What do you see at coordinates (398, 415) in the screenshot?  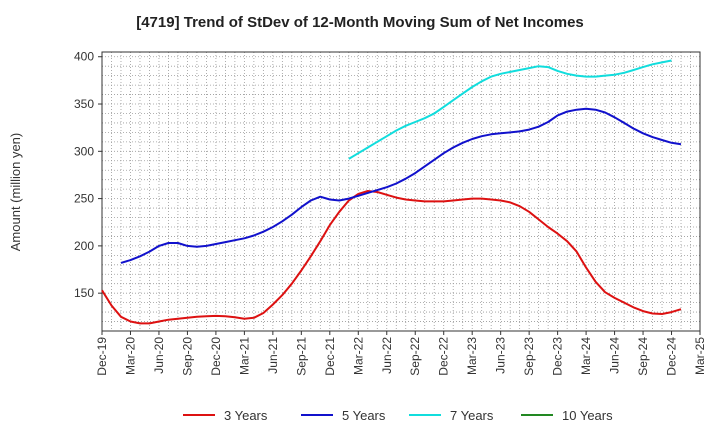 I see `legend: 3 Years 5 Years 7 Years 10 Years` at bounding box center [398, 415].